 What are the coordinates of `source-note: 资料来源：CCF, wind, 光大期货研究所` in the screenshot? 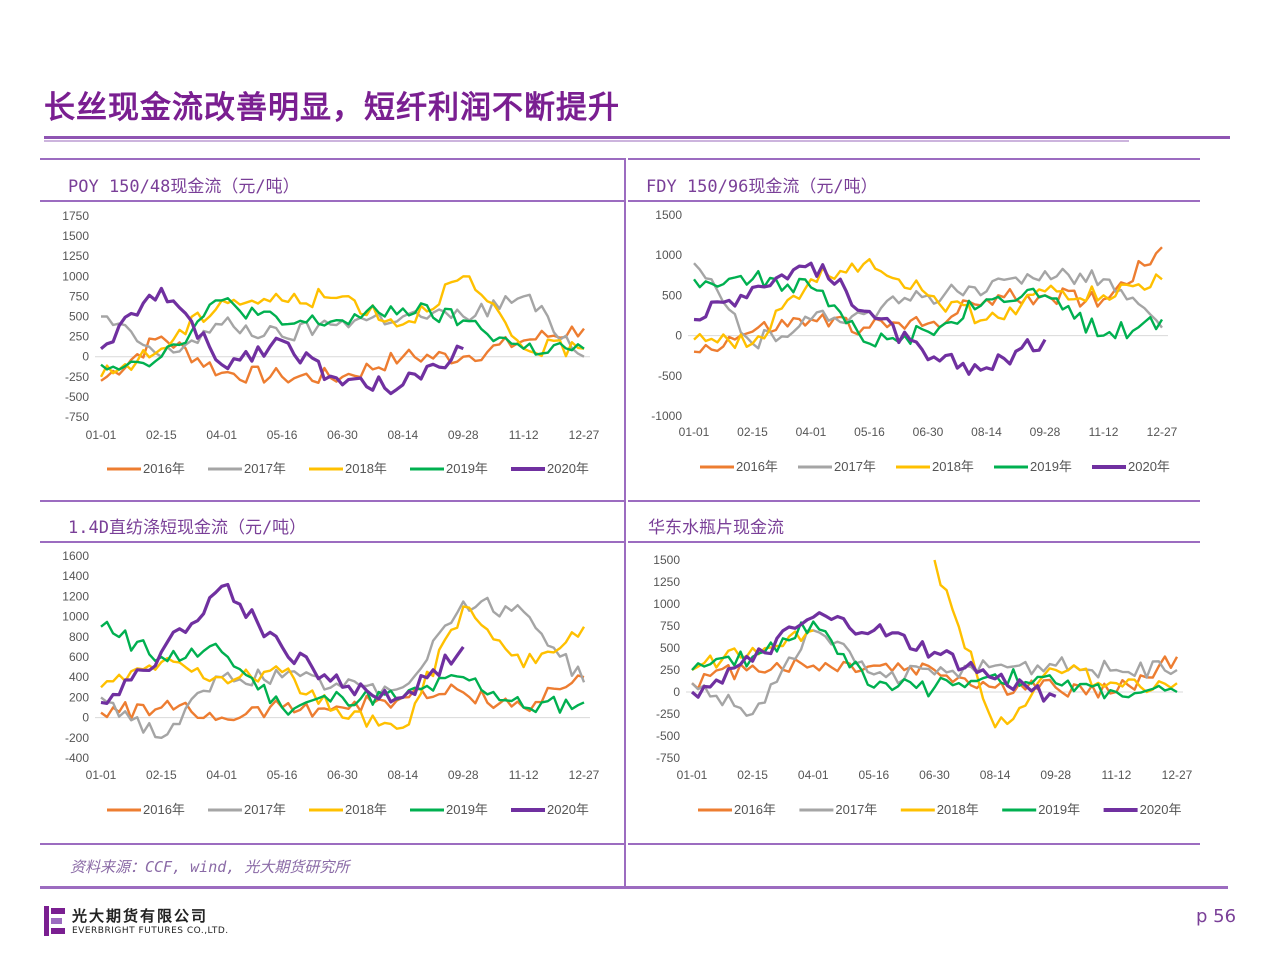 It's located at (210, 867).